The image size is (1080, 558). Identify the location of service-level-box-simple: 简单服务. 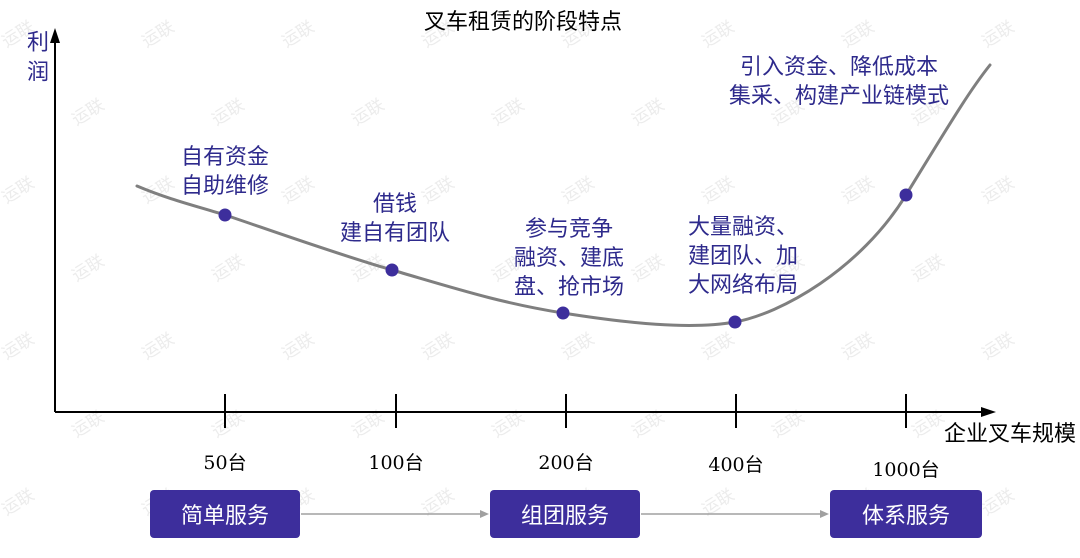
(225, 514).